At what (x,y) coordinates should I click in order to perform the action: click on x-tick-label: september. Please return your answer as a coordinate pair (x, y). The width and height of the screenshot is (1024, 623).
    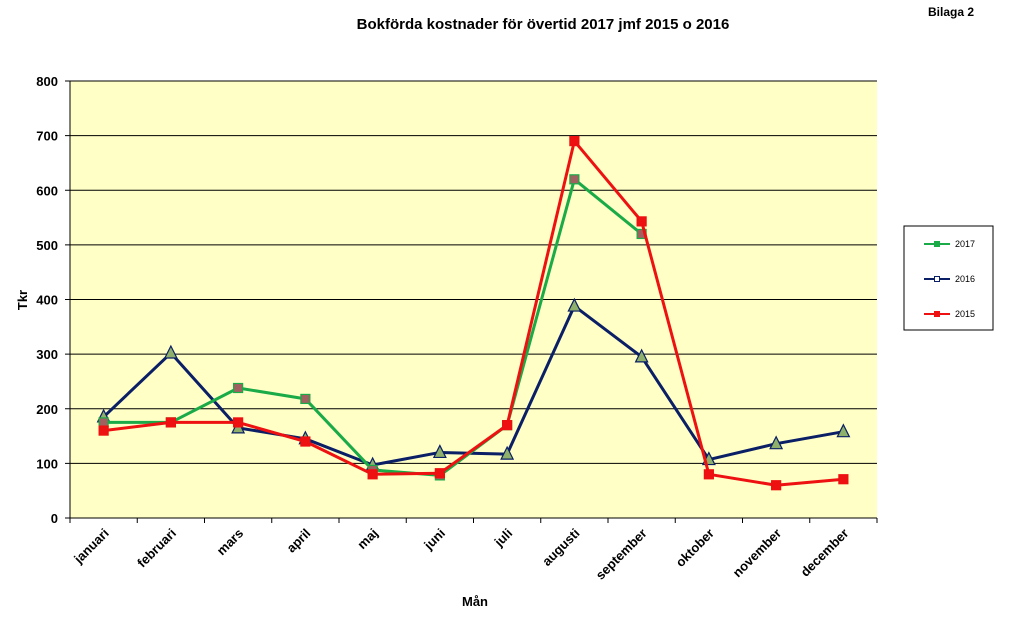
    Looking at the image, I should click on (621, 554).